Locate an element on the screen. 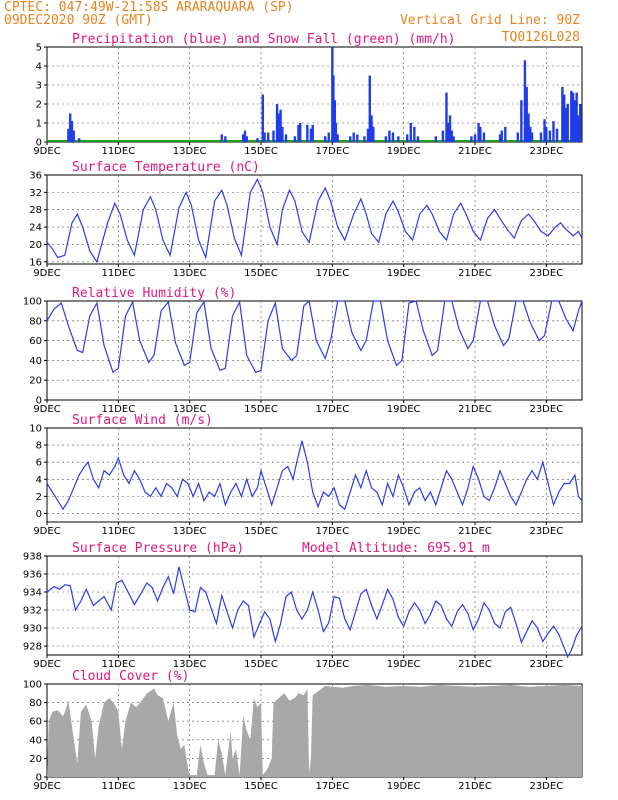 Image resolution: width=618 pixels, height=800 pixels. y-tick-label: 4 is located at coordinates (39, 480).